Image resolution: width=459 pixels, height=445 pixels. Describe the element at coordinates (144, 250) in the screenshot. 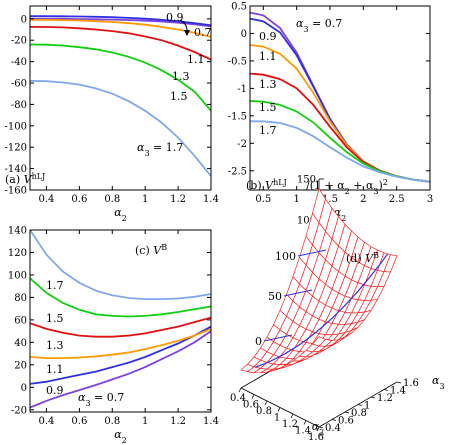

I see `label-part: (c)` at that location.